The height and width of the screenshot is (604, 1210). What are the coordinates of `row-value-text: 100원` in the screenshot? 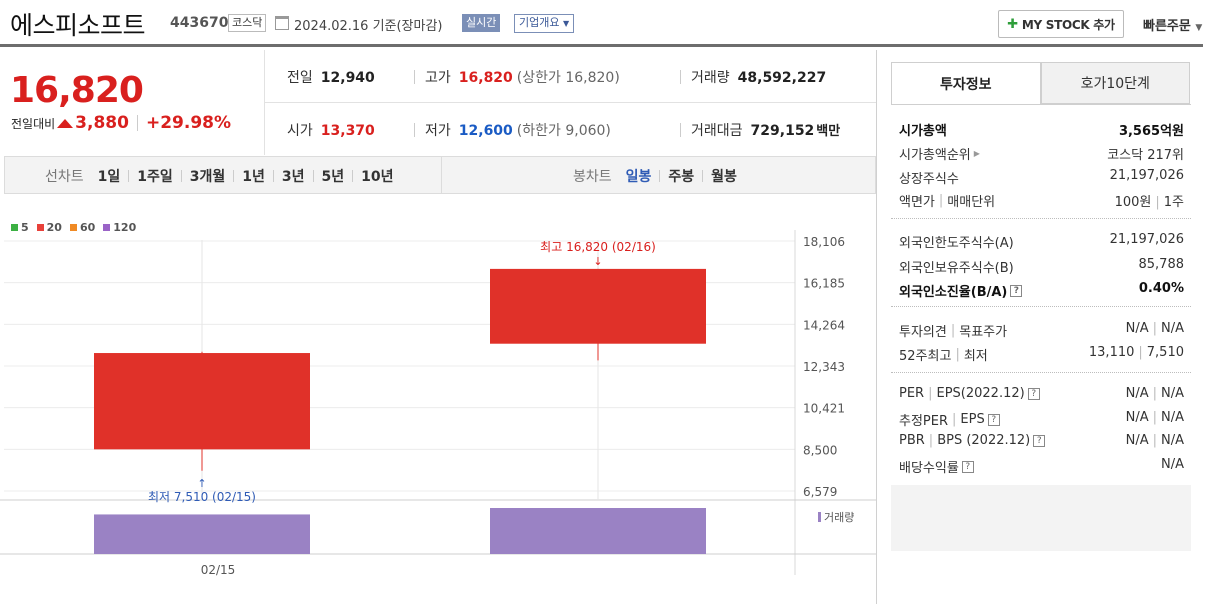 It's located at (1133, 202).